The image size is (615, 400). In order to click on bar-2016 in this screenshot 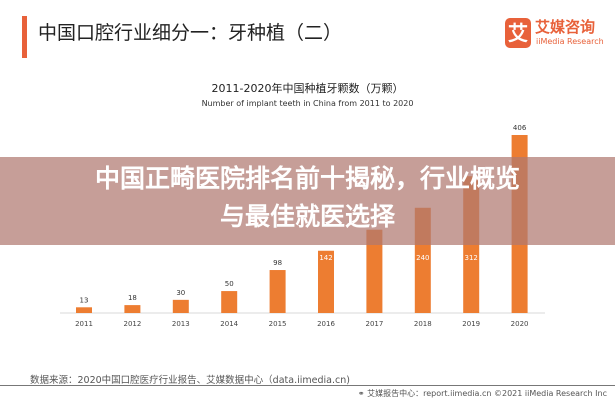, I will do `click(326, 281)`.